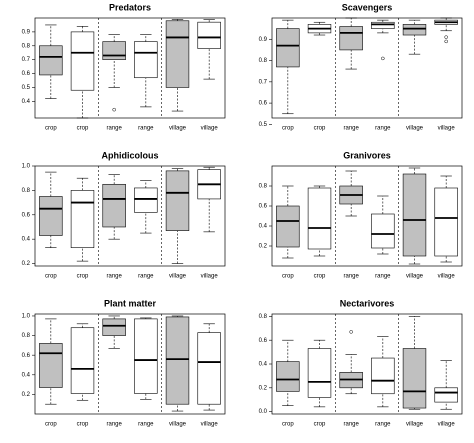 The height and width of the screenshot is (443, 474). I want to click on panel-title: Granivores, so click(367, 155).